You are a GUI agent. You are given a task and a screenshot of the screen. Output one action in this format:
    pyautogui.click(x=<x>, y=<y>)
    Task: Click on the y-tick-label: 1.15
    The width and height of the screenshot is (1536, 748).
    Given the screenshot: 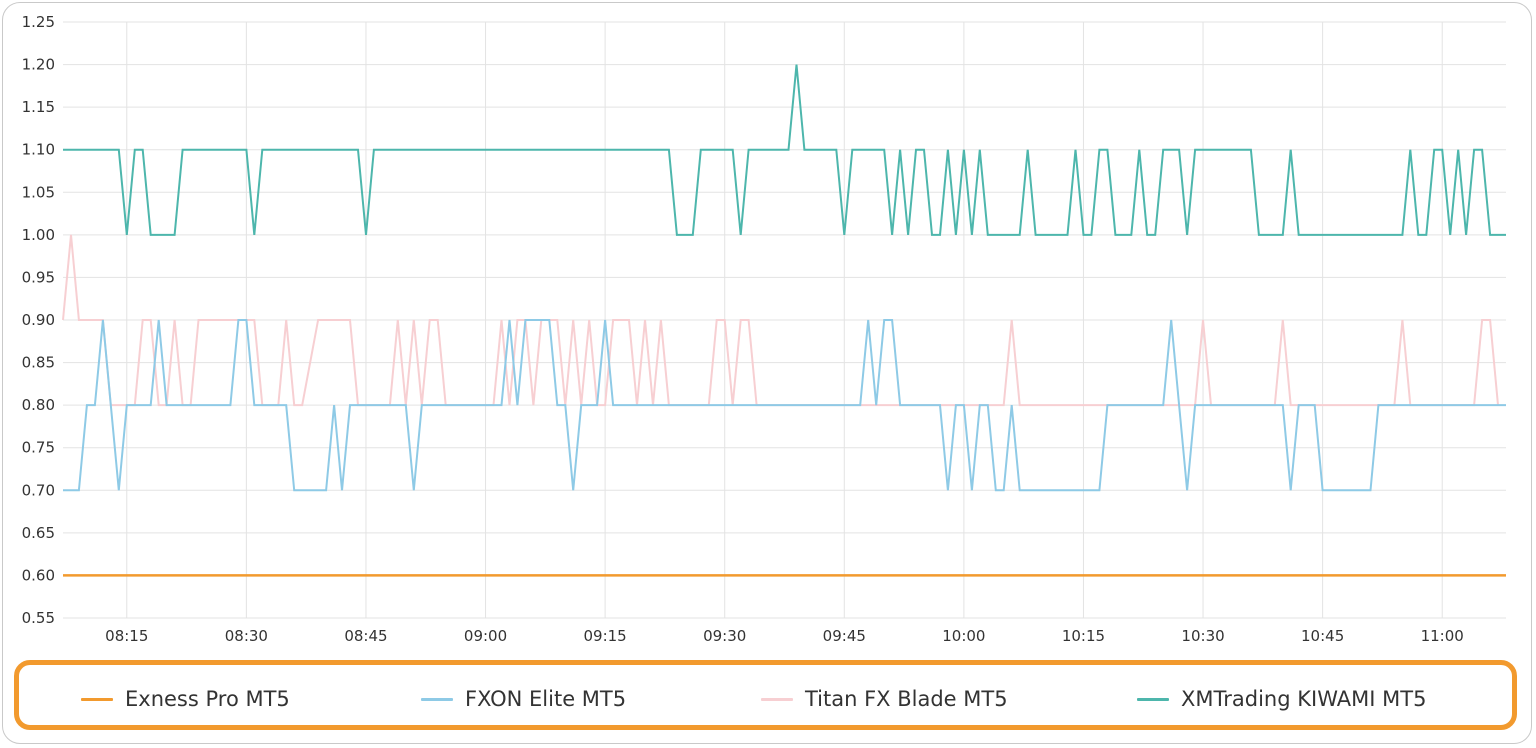 What is the action you would take?
    pyautogui.click(x=38, y=107)
    